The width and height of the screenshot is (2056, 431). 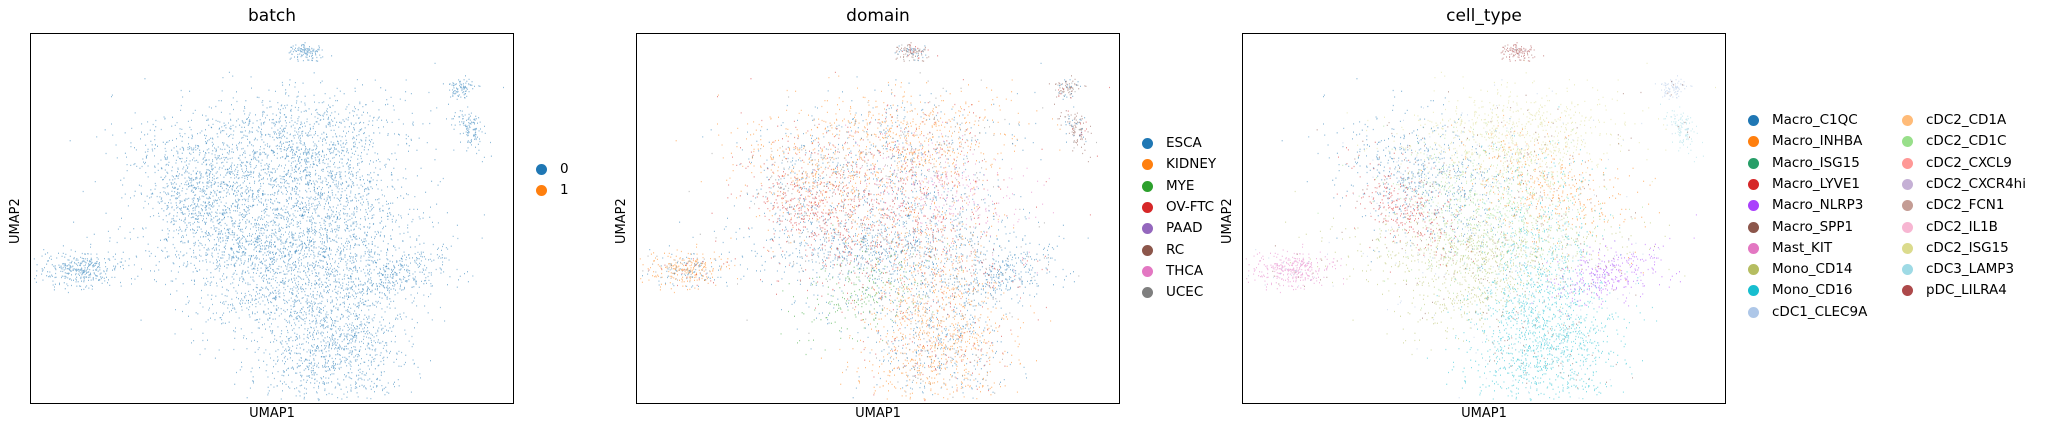 I want to click on point-cluster-k, so click(x=916, y=52).